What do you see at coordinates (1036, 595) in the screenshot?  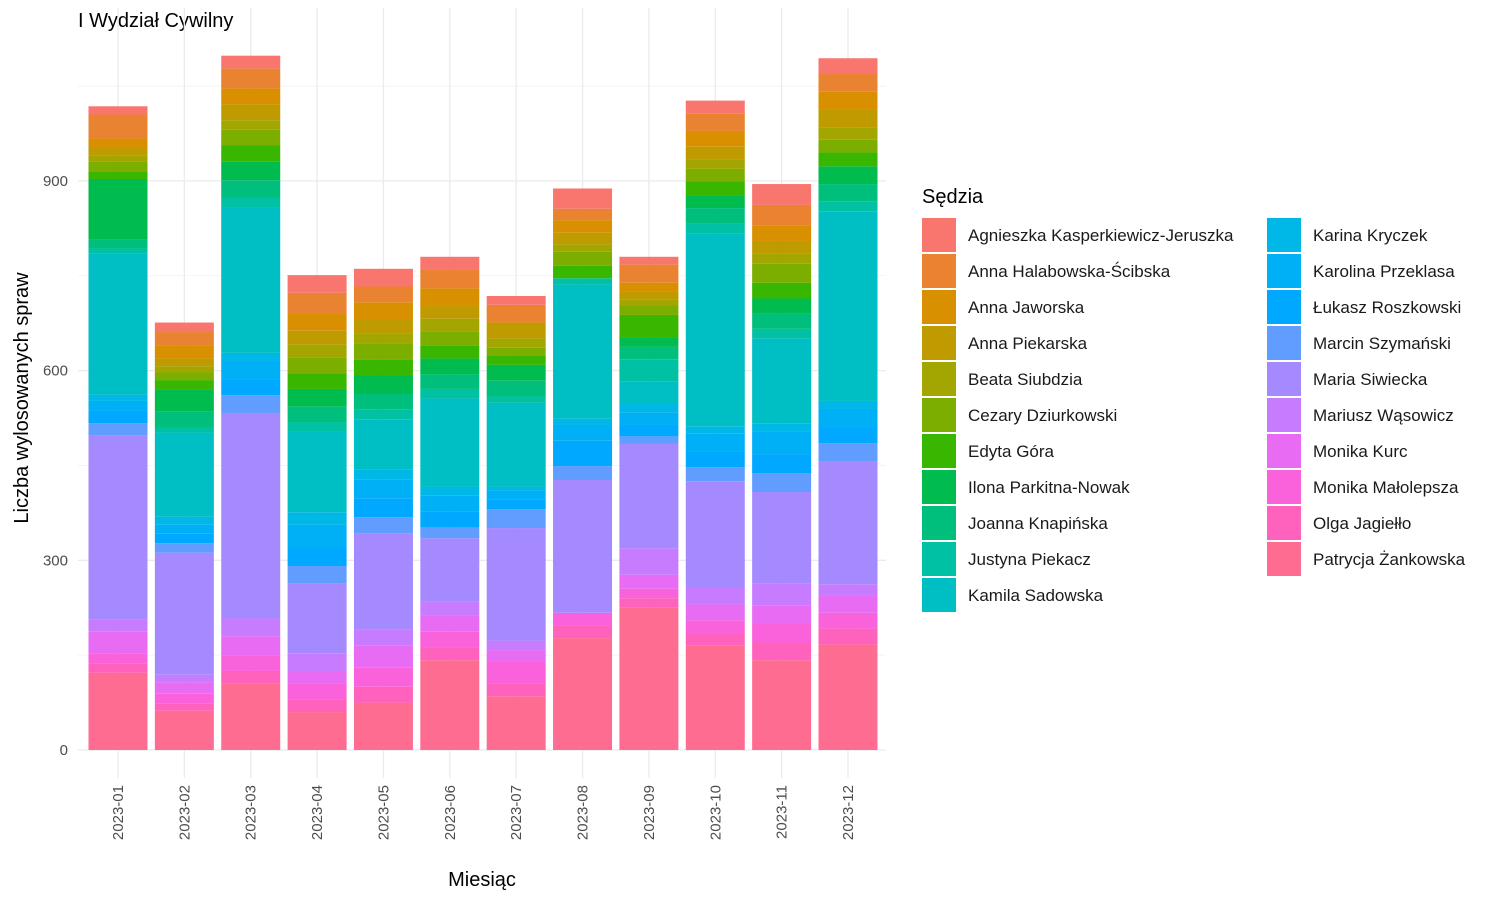 I see `legend-label: Kamila Sadowska` at bounding box center [1036, 595].